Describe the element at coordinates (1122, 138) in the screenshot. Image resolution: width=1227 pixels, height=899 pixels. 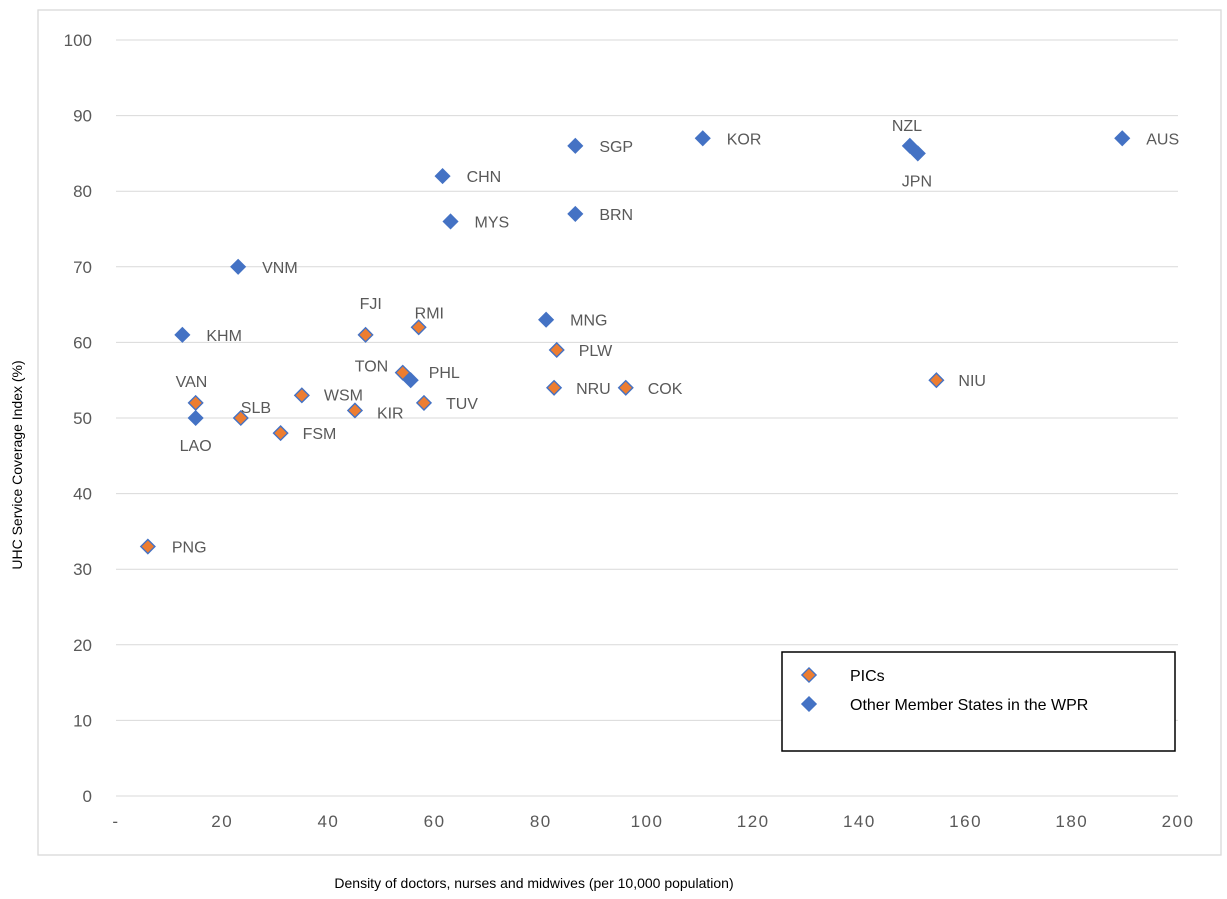
I see `point-aus` at that location.